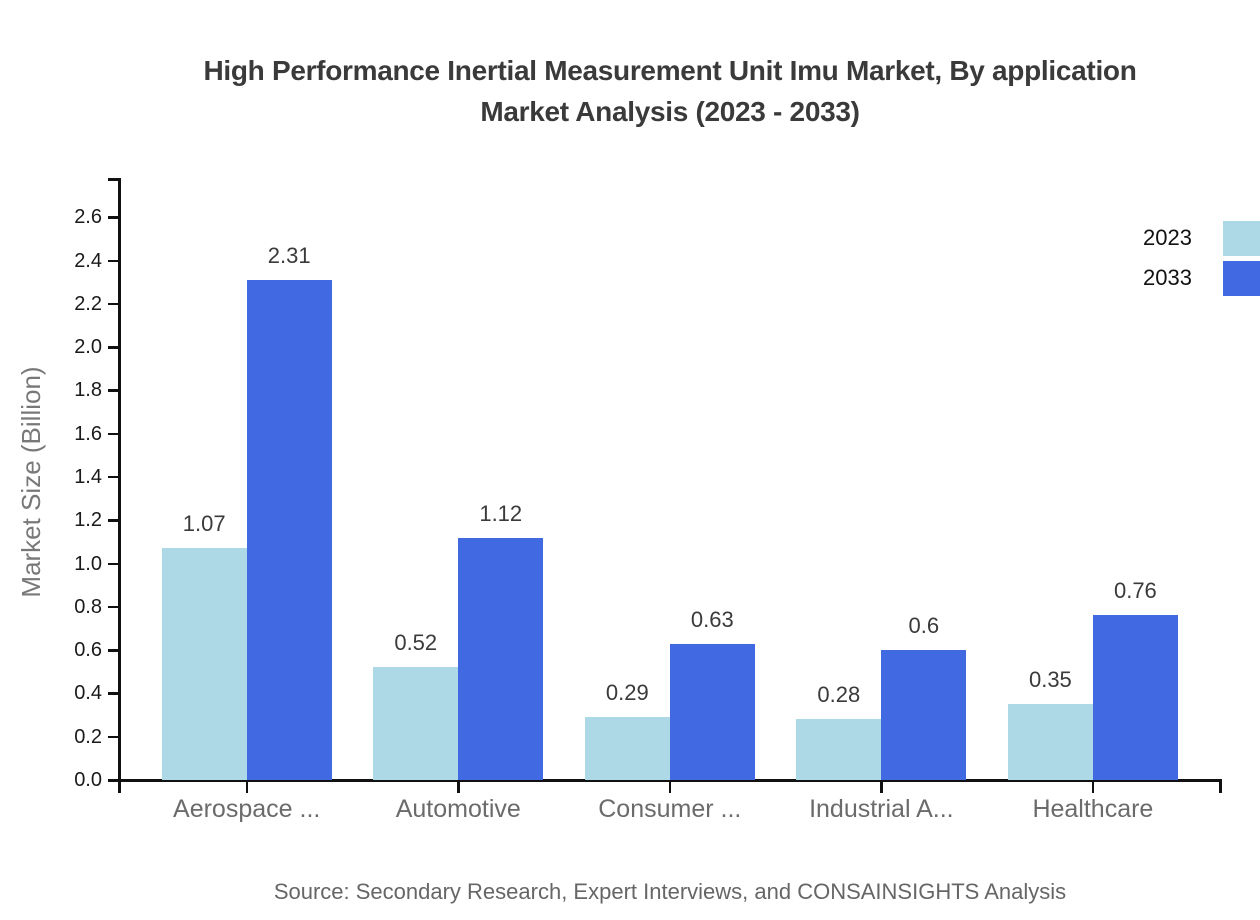  I want to click on bar-value-label: 0.63, so click(712, 619).